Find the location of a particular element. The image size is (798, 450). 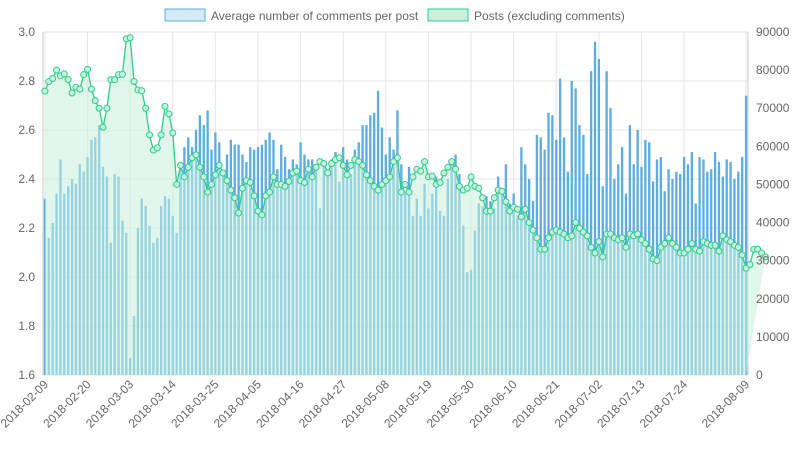

y-right-tick-label: 90000 is located at coordinates (773, 32).